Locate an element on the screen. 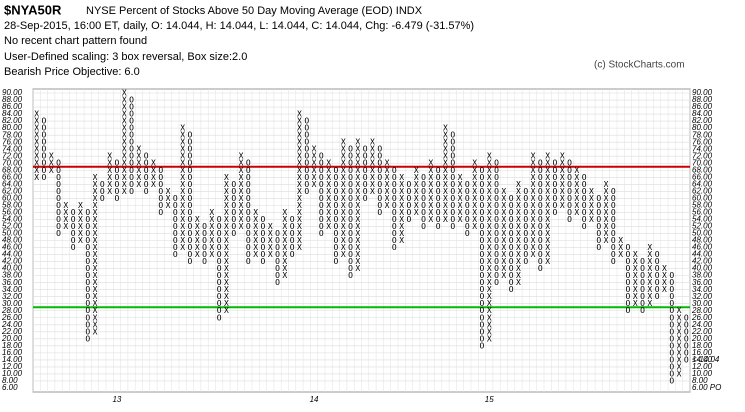 The image size is (745, 412). y-tick-label: 50.00 is located at coordinates (702, 233).